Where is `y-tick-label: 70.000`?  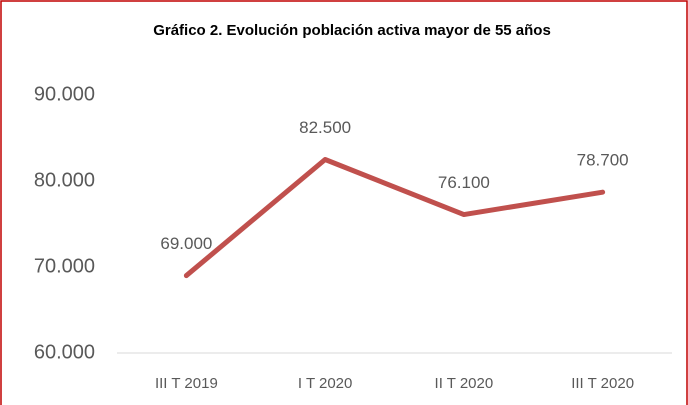 y-tick-label: 70.000 is located at coordinates (64, 266).